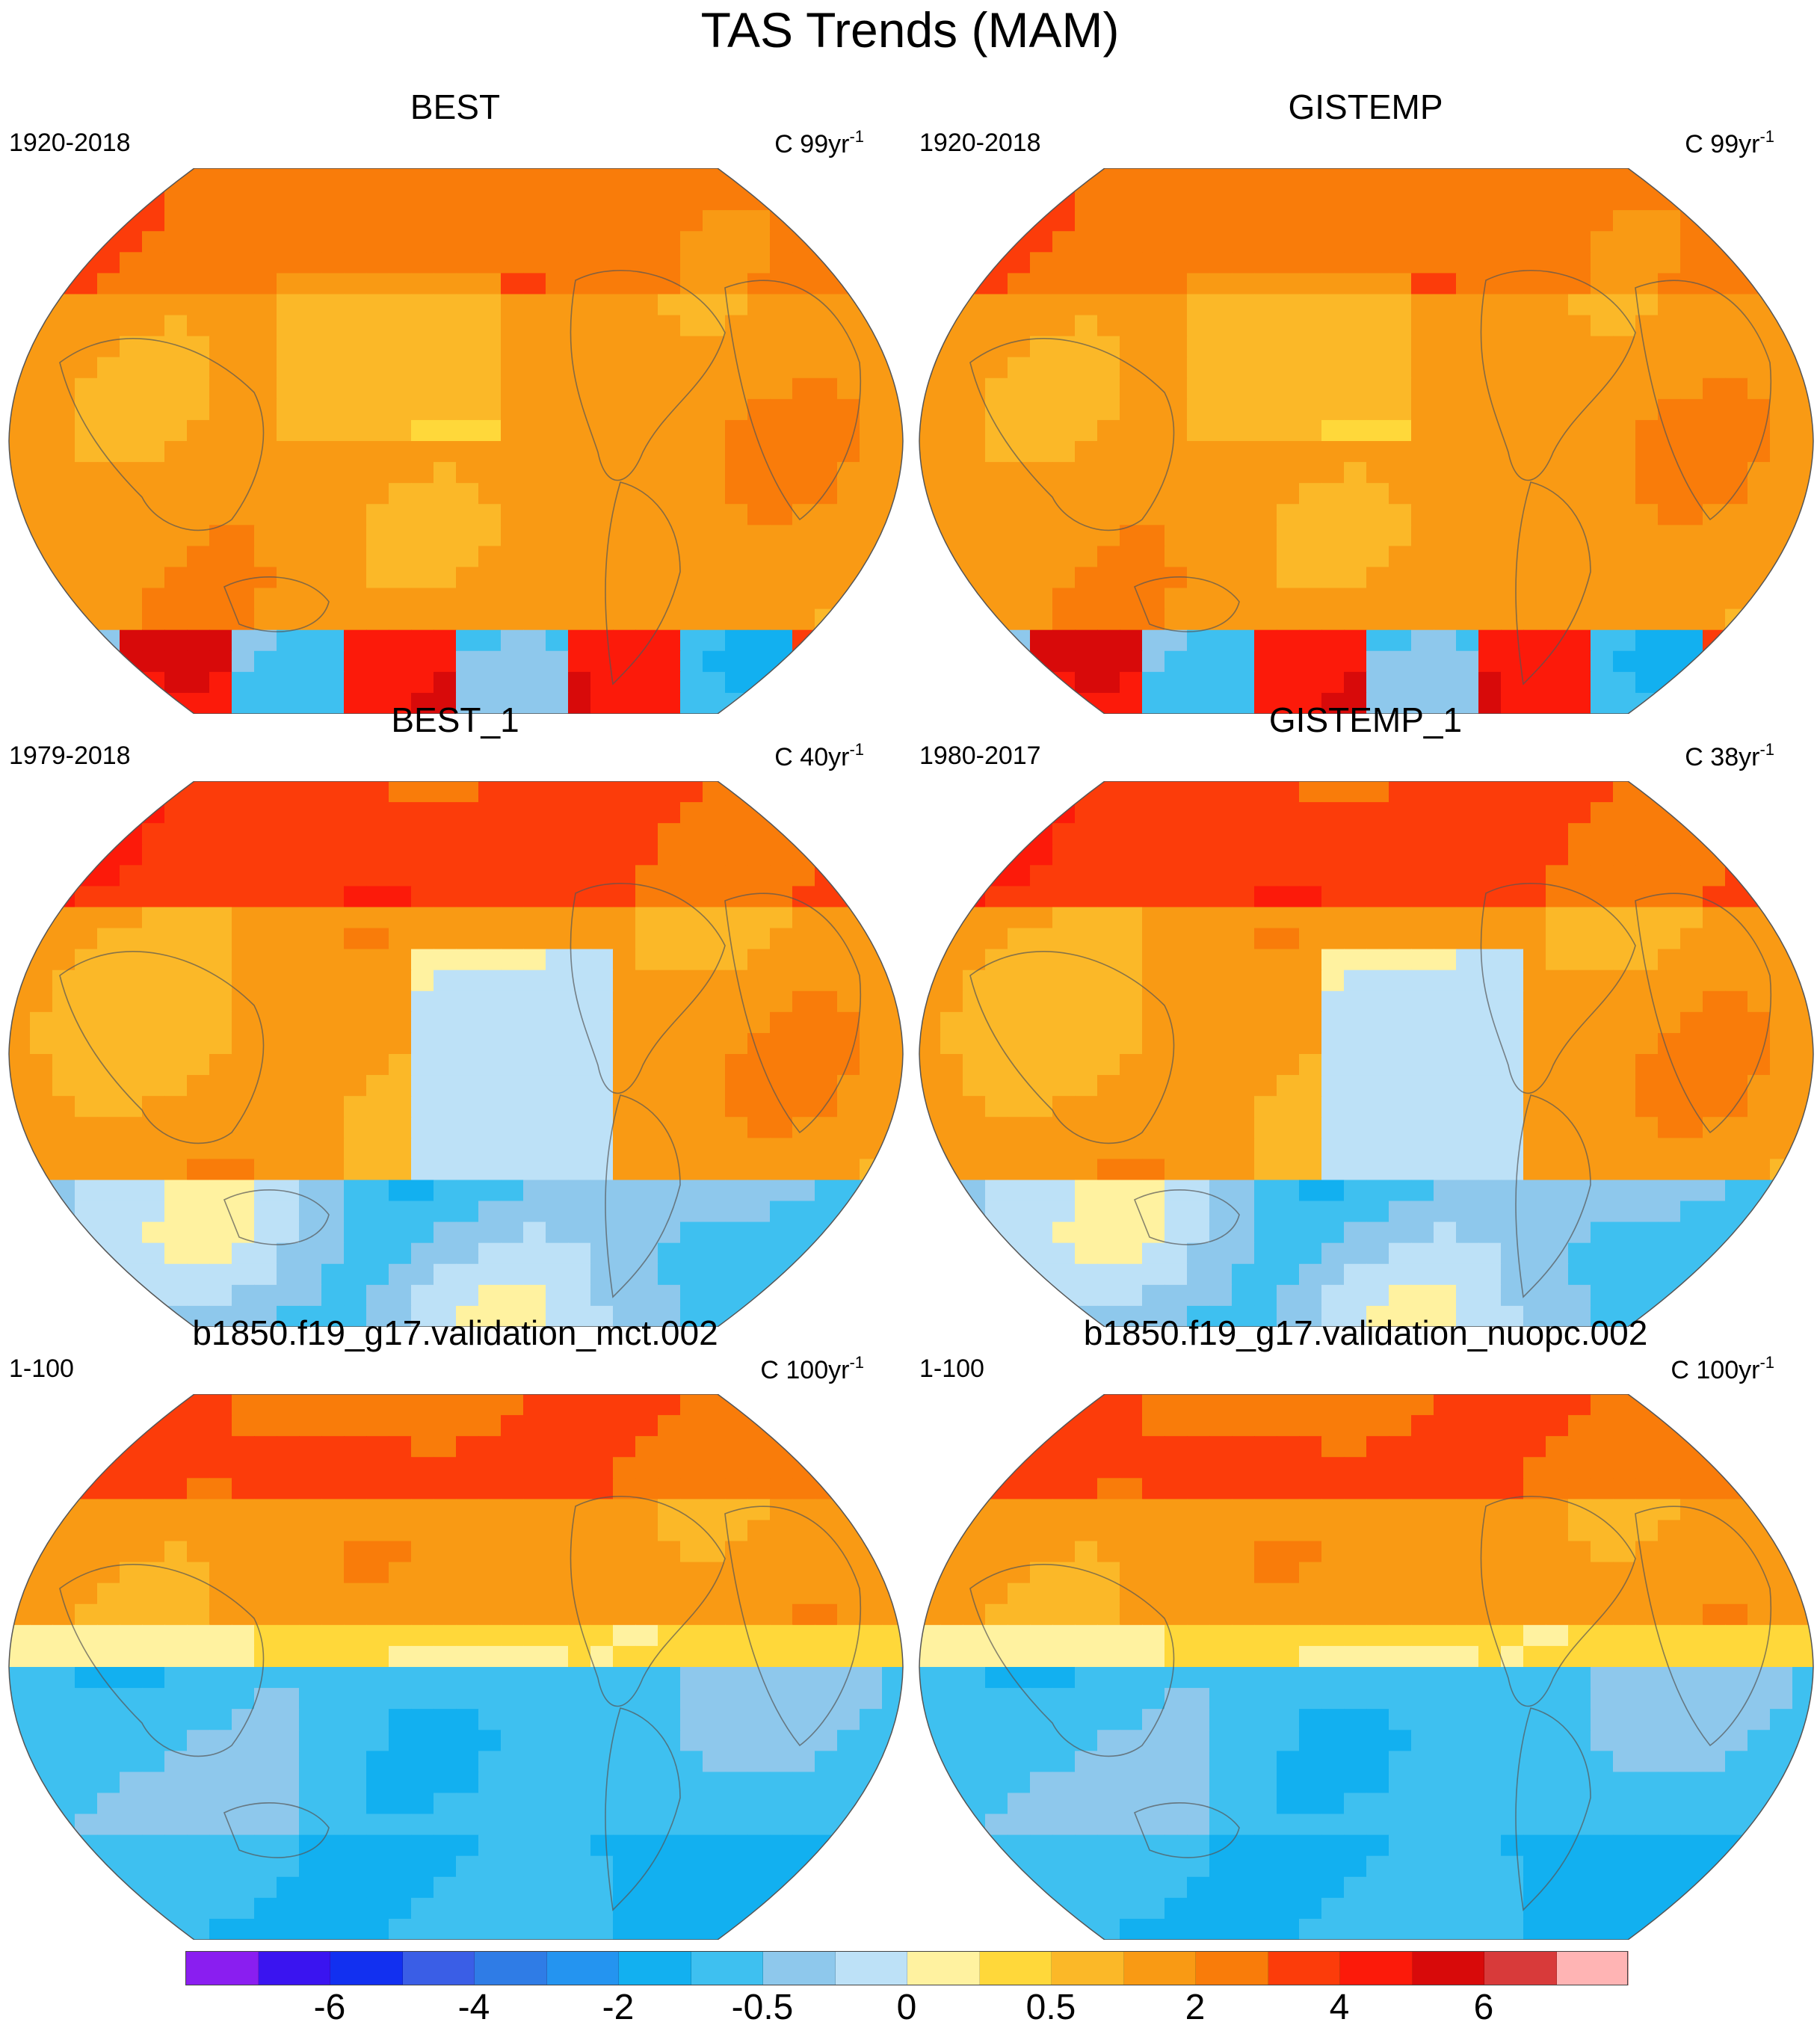 This screenshot has width=1820, height=2031. What do you see at coordinates (455, 1332) in the screenshot?
I see `panel-title: b1850.f19_g17.validation_mct.002` at bounding box center [455, 1332].